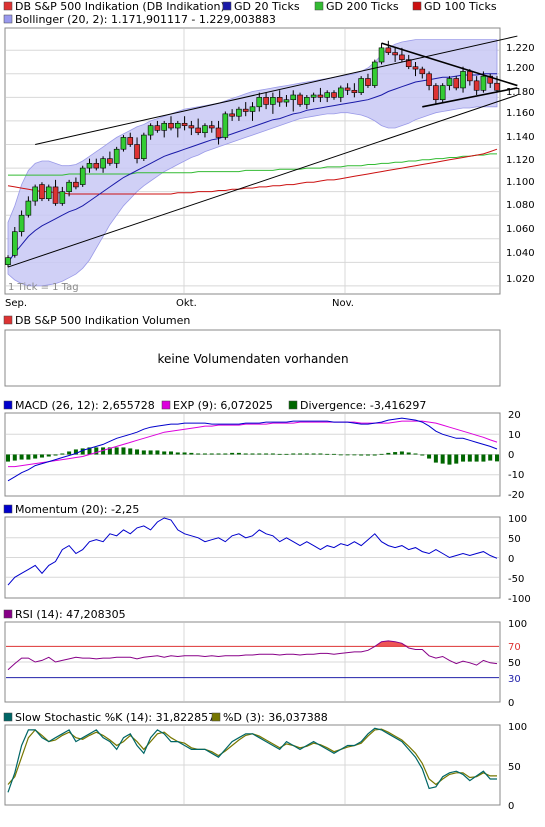 The image size is (545, 827). I want to click on legend-swatch-stoch-k, so click(8, 717).